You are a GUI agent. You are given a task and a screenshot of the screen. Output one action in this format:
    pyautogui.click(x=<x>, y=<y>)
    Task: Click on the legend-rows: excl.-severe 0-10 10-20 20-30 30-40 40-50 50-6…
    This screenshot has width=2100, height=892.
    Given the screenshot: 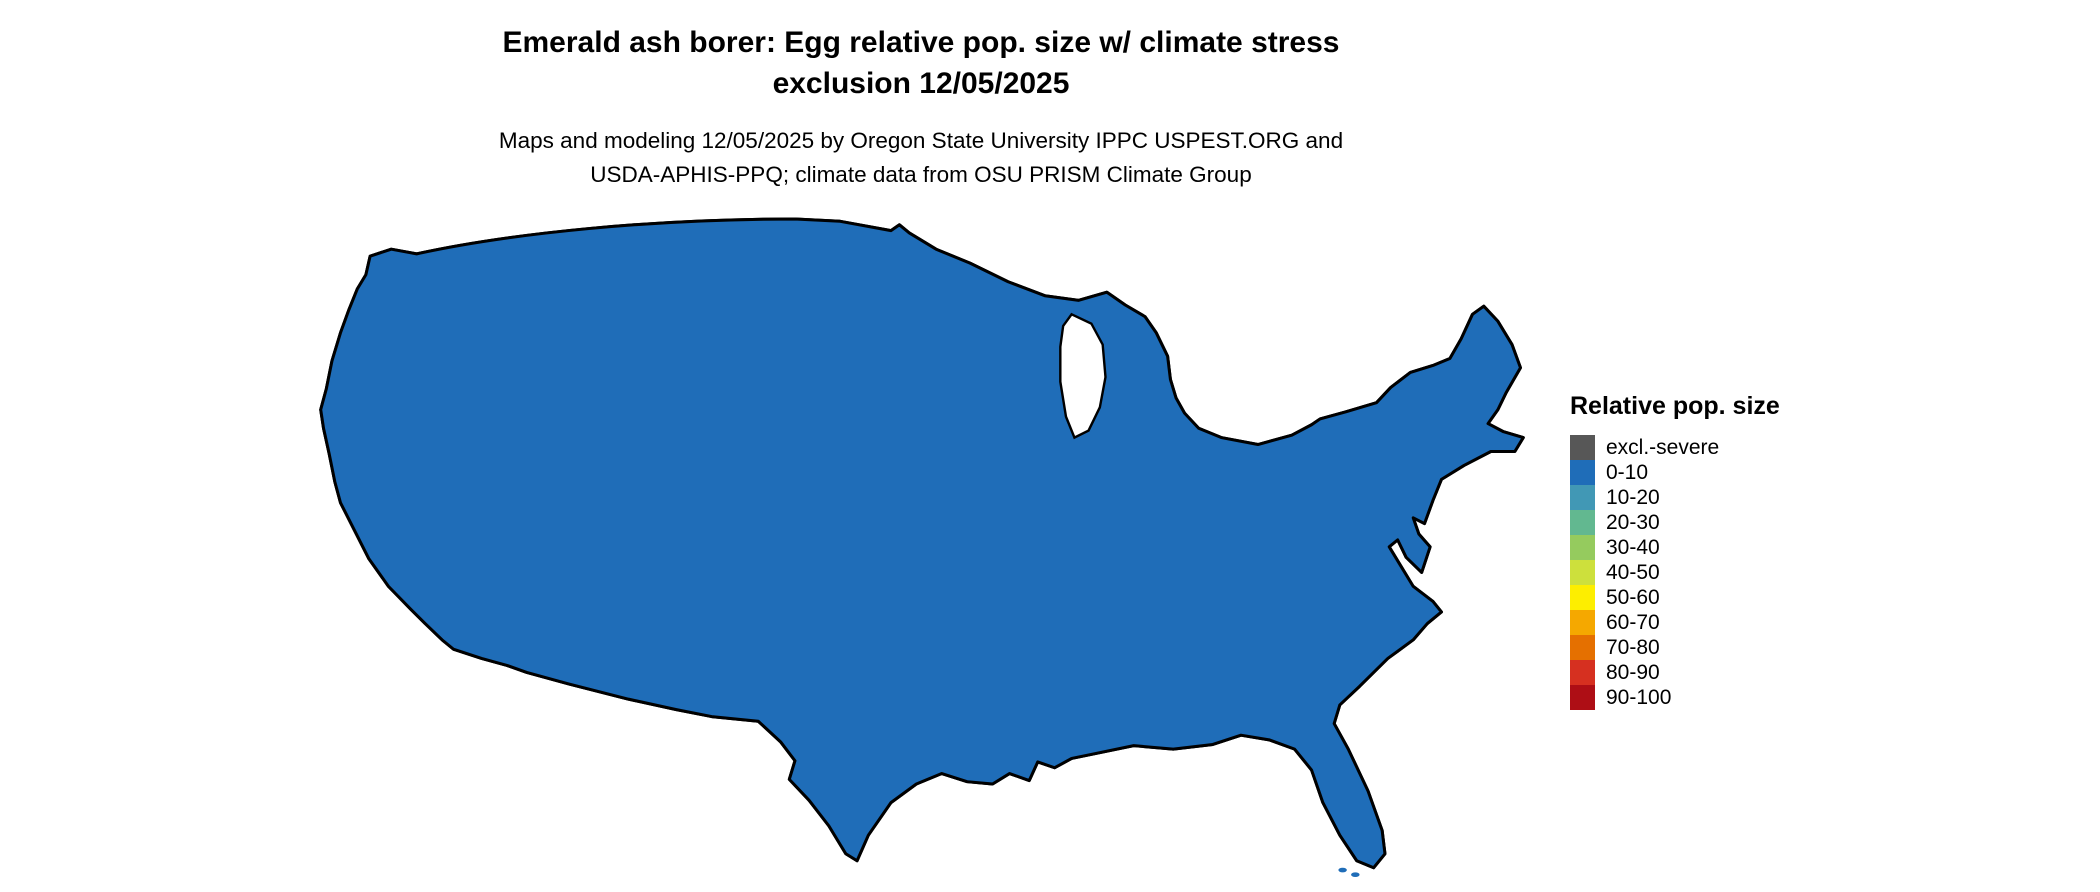 What is the action you would take?
    pyautogui.click(x=1730, y=572)
    